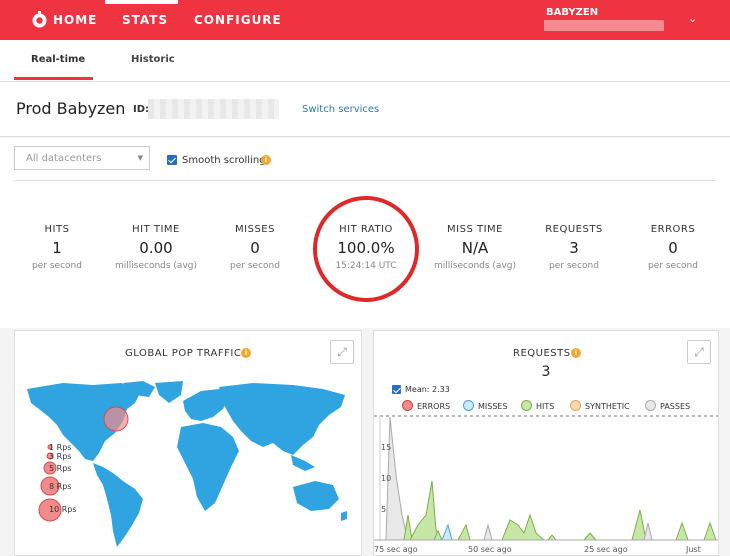 The height and width of the screenshot is (556, 730). I want to click on legend-hits-swatch, so click(526, 405).